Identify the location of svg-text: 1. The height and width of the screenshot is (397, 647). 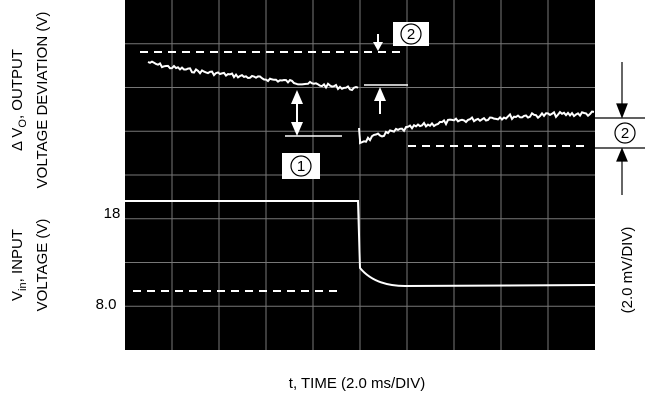
(301, 166).